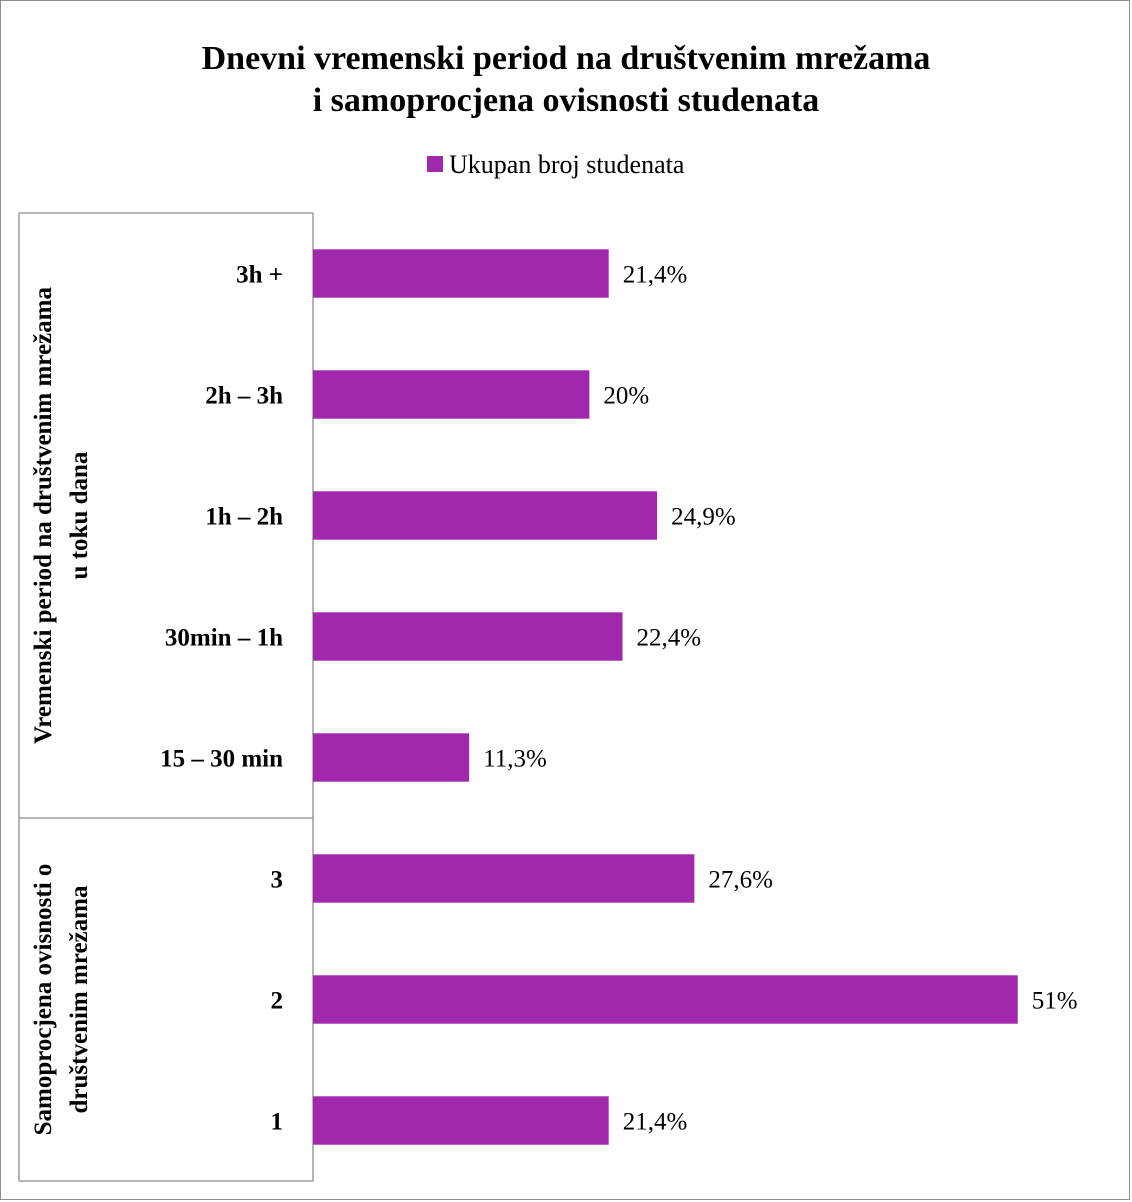 This screenshot has width=1132, height=1202. Describe the element at coordinates (1055, 1001) in the screenshot. I see `data-label-7: 51%` at that location.